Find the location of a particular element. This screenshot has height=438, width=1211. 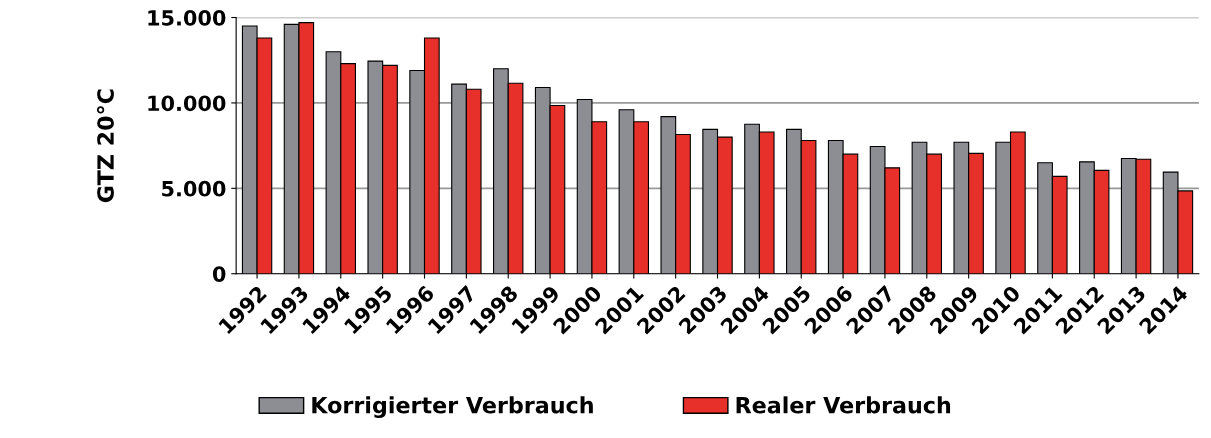

legend-label: Realer Verbrauch is located at coordinates (843, 405).